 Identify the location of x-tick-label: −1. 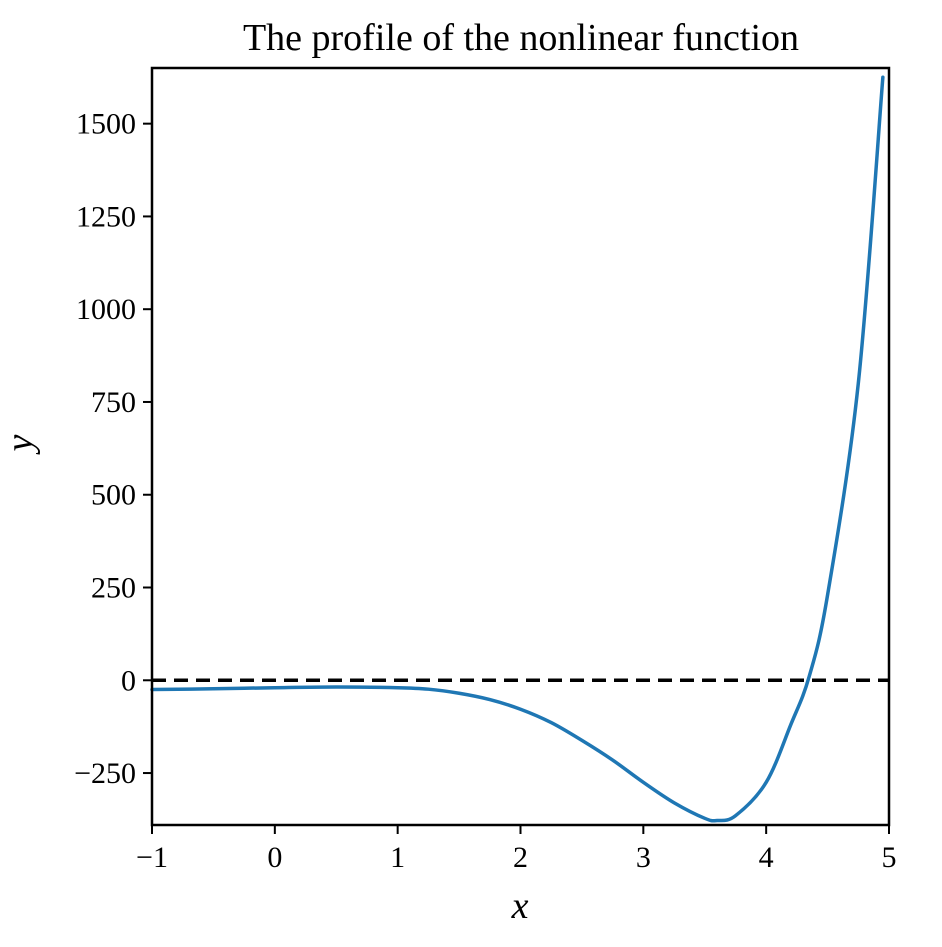
(152, 857).